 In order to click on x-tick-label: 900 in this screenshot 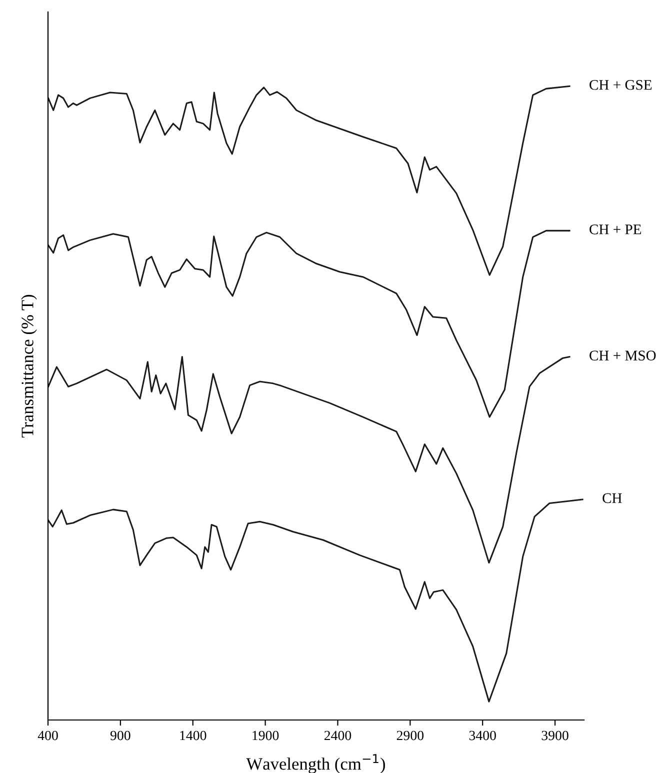, I will do `click(120, 735)`.